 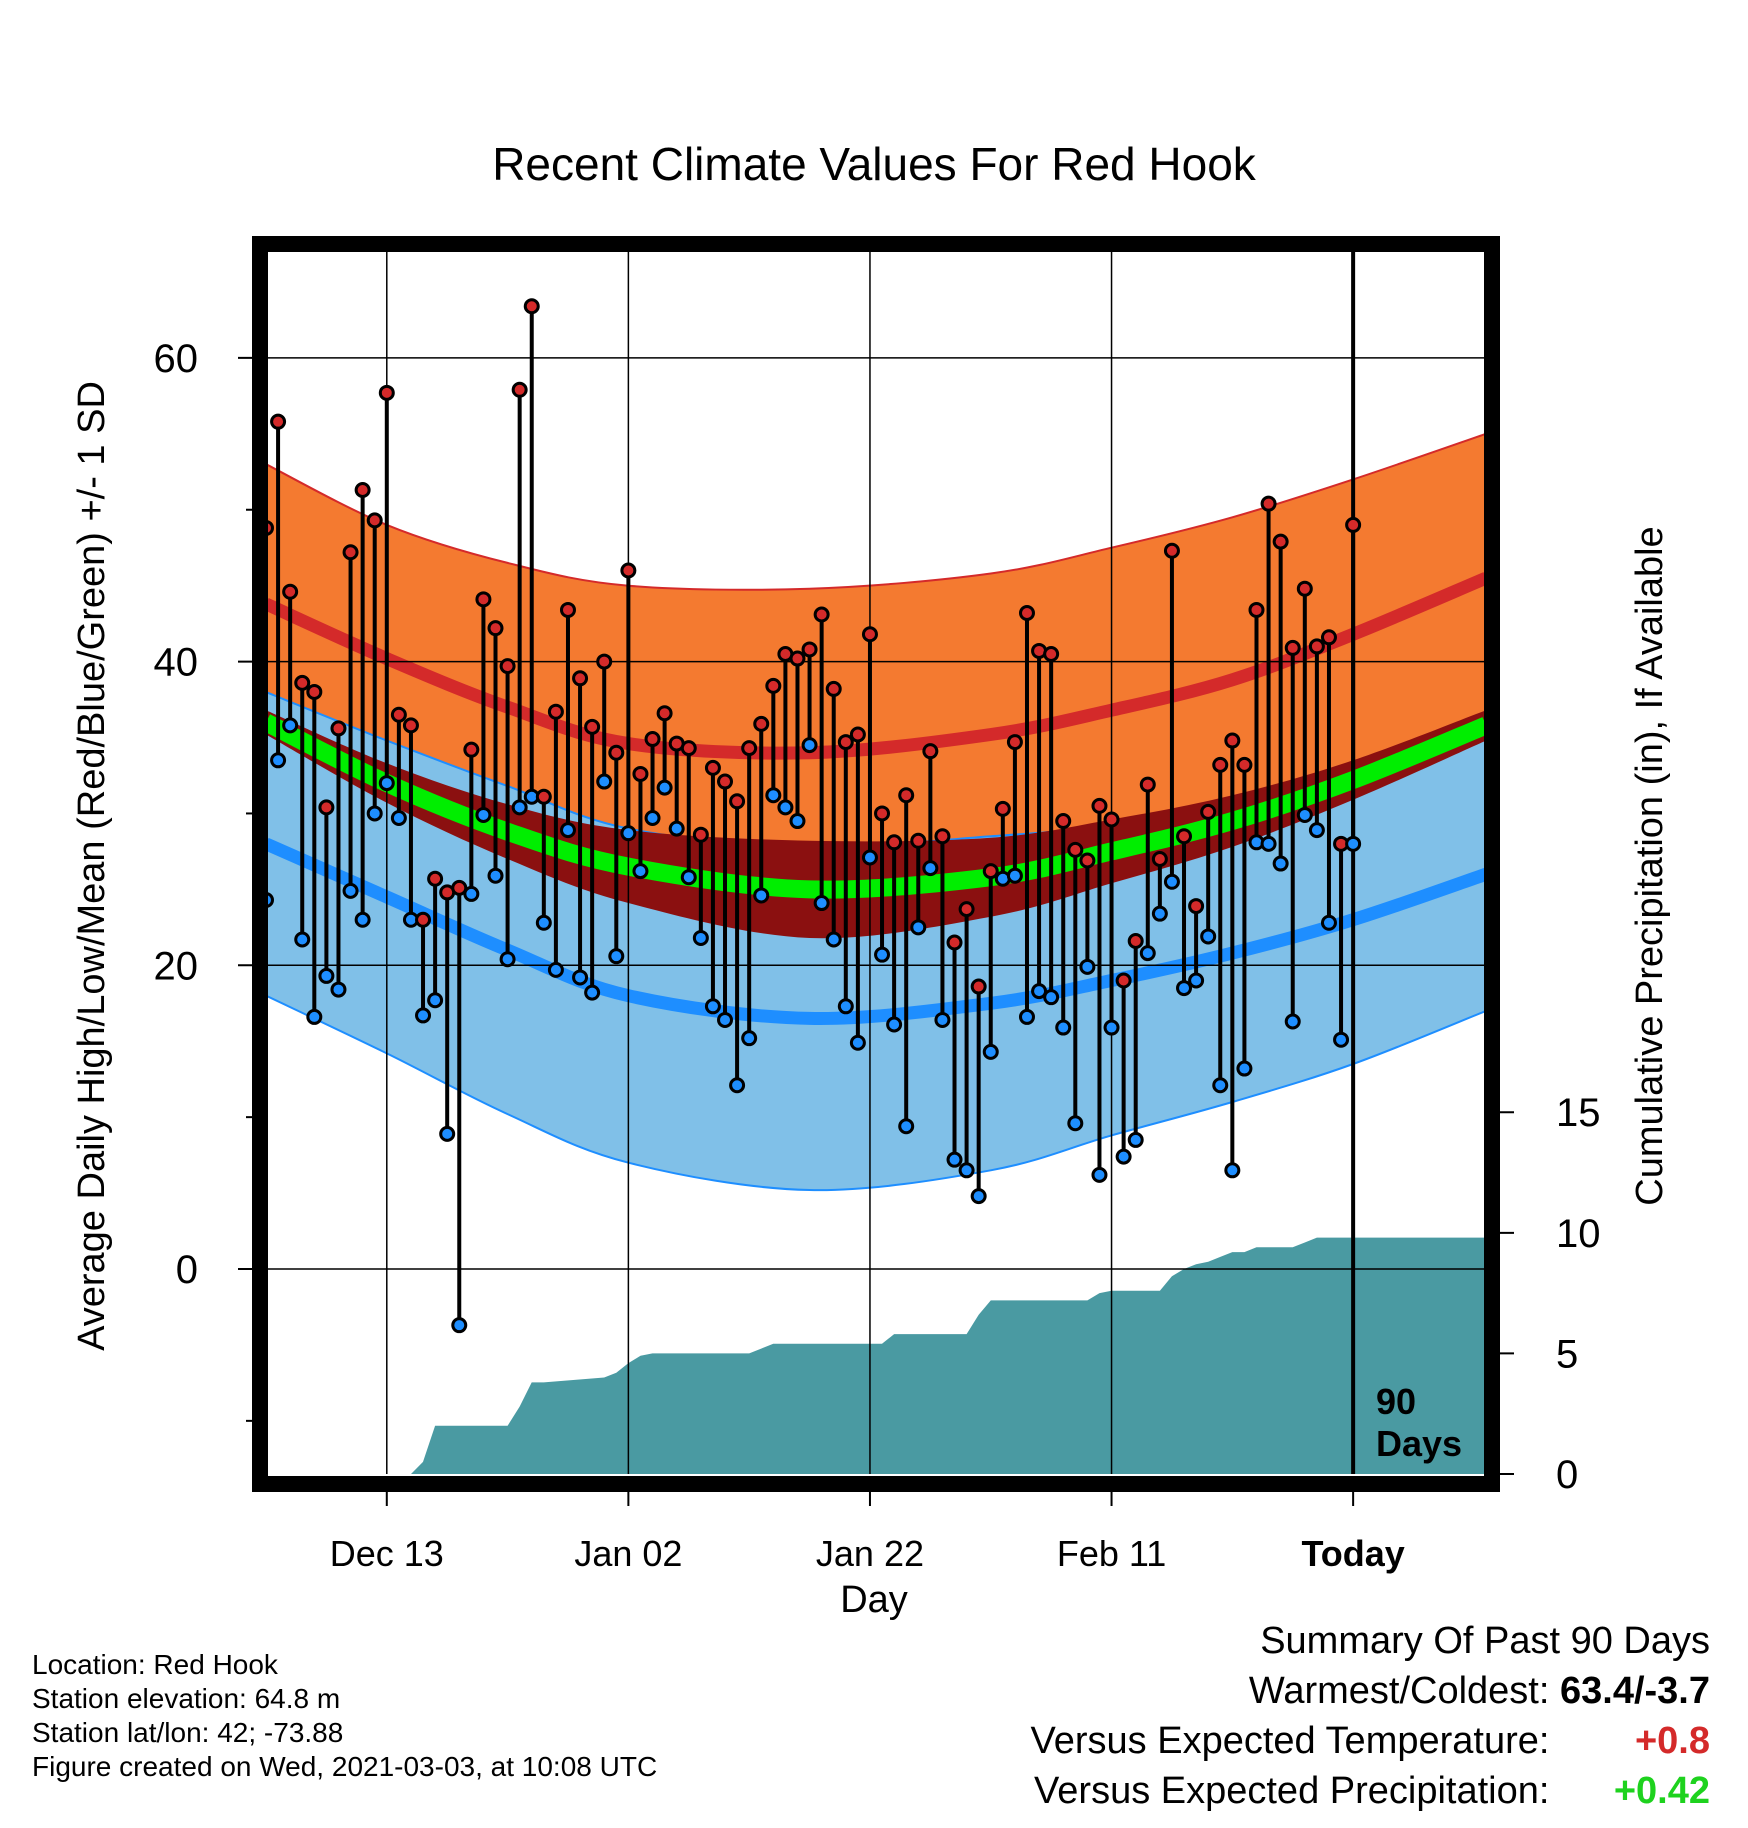 I want to click on temp-label: Versus Expected Temperature:, so click(x=1290, y=1741).